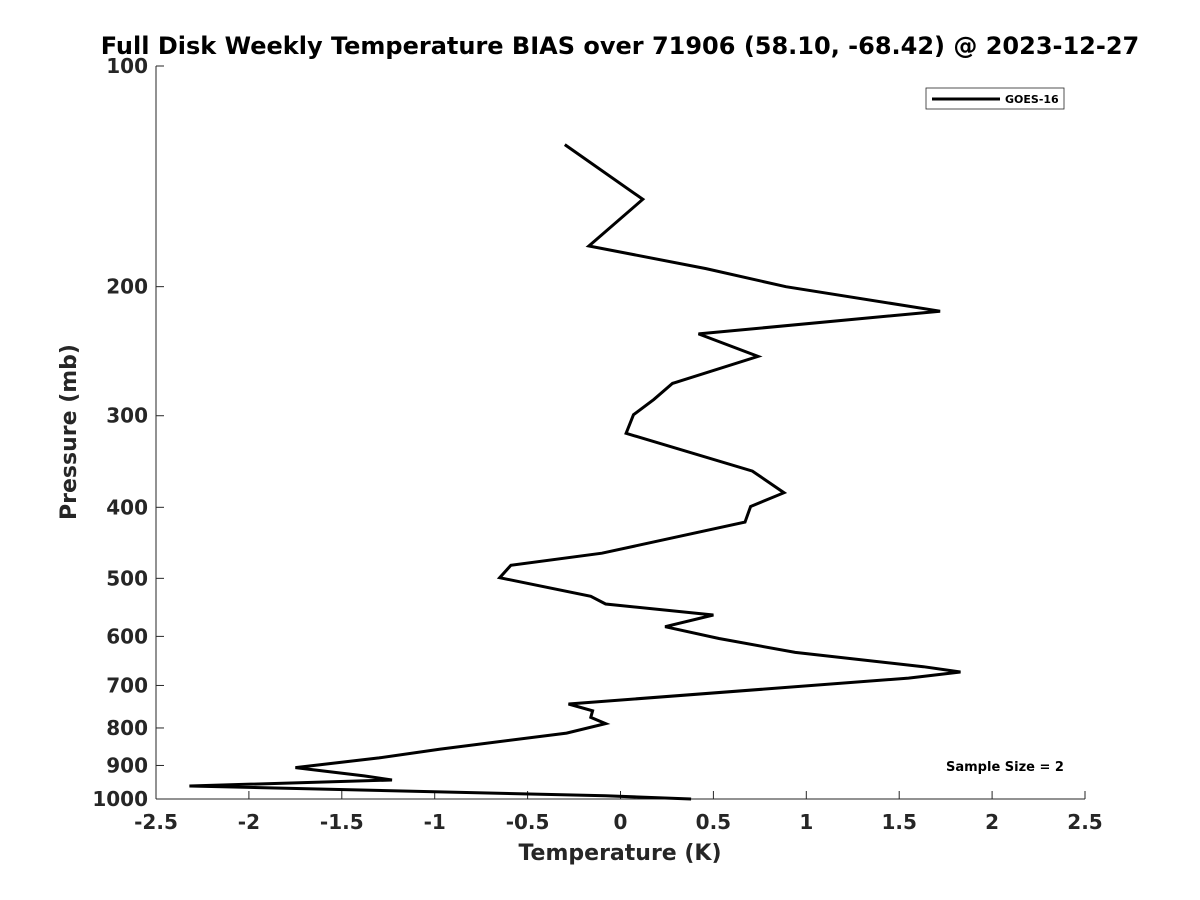 This screenshot has height=900, width=1200. I want to click on x-tick-label: -1.5, so click(342, 822).